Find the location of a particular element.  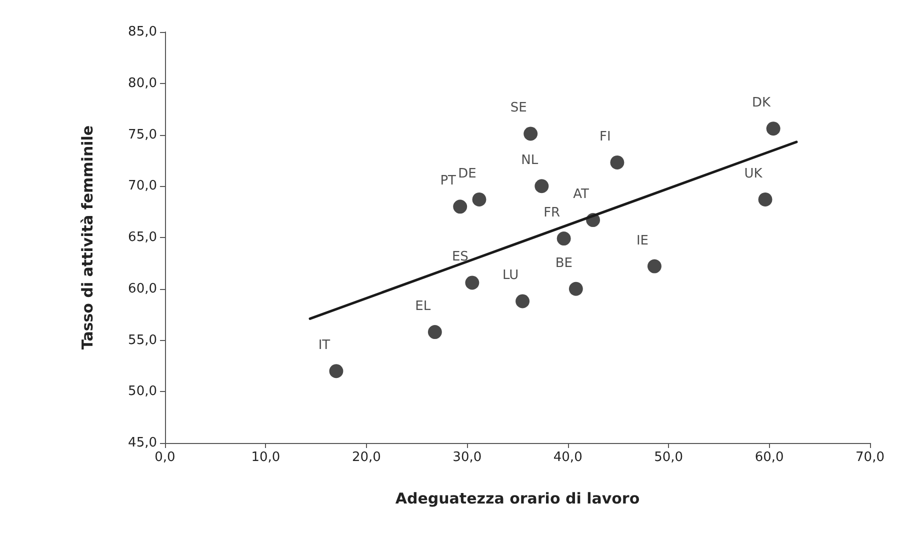

y-tick-label: 70,0 is located at coordinates (142, 186).